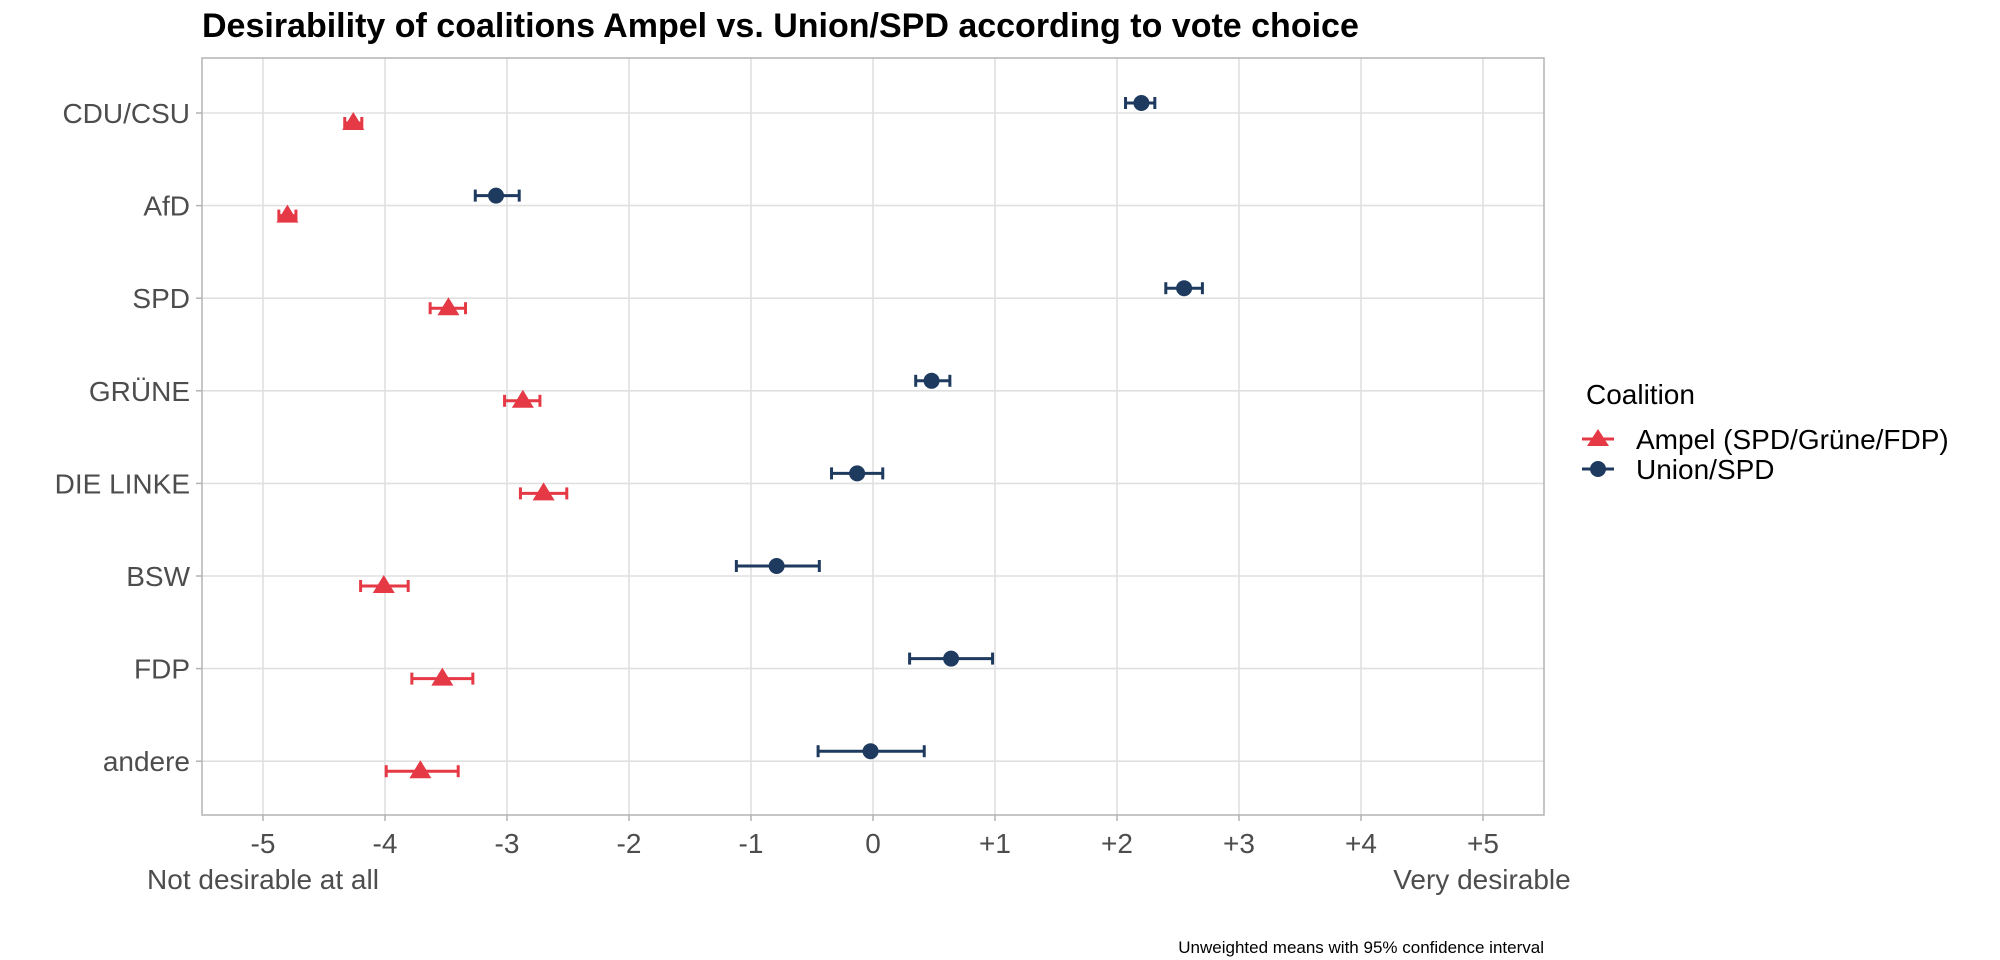 This screenshot has width=2000, height=960. I want to click on x-tick-label: +4, so click(1361, 843).